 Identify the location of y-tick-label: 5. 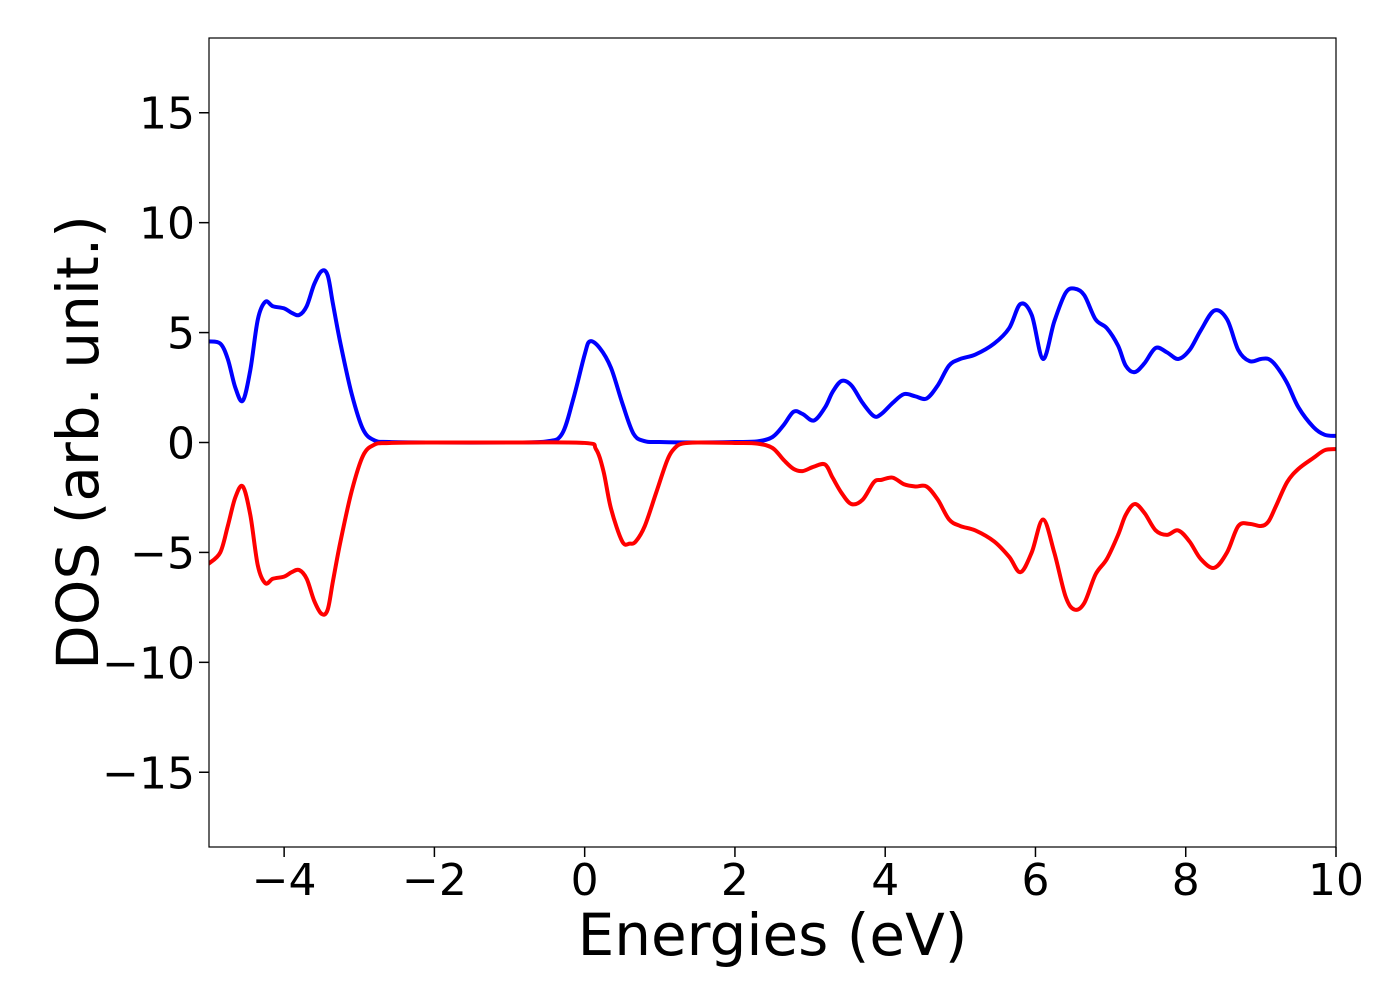
(181, 334).